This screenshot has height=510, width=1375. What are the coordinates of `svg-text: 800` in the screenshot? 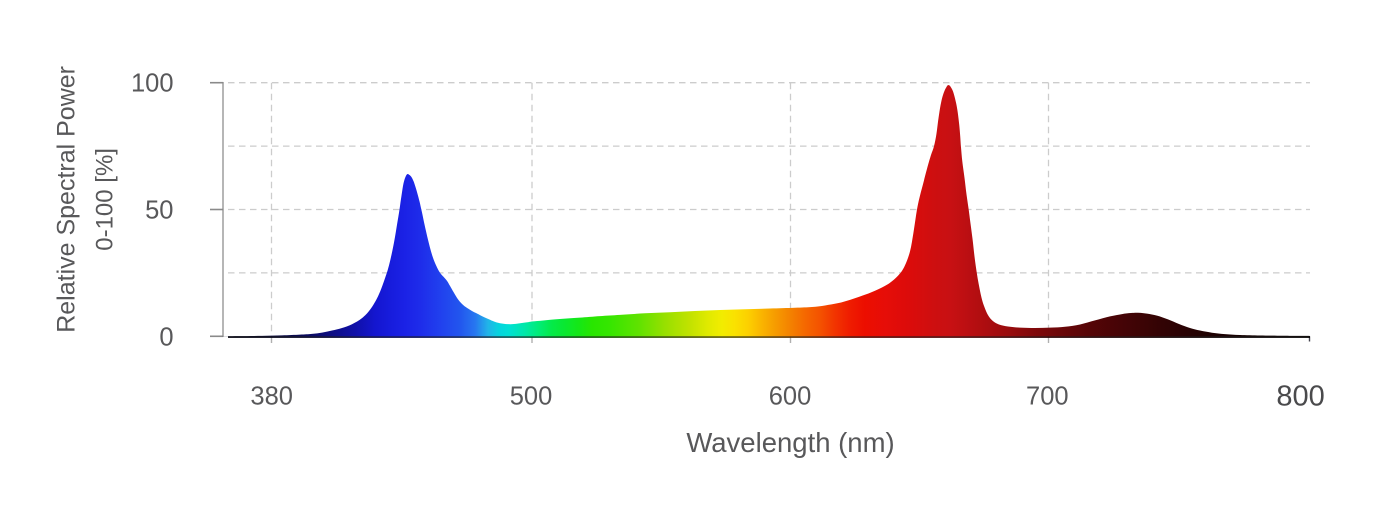 It's located at (1300, 397).